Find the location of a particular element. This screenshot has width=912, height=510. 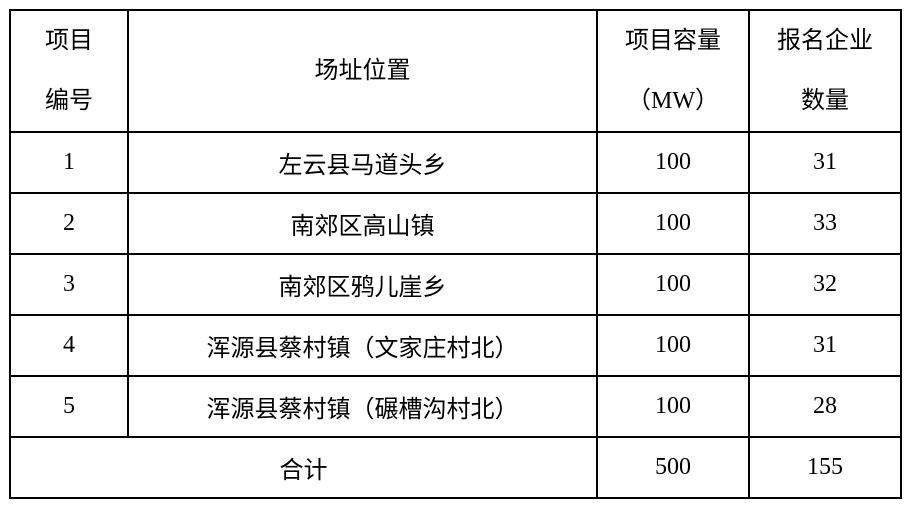

total-row: 合计 500 155 is located at coordinates (455, 467).